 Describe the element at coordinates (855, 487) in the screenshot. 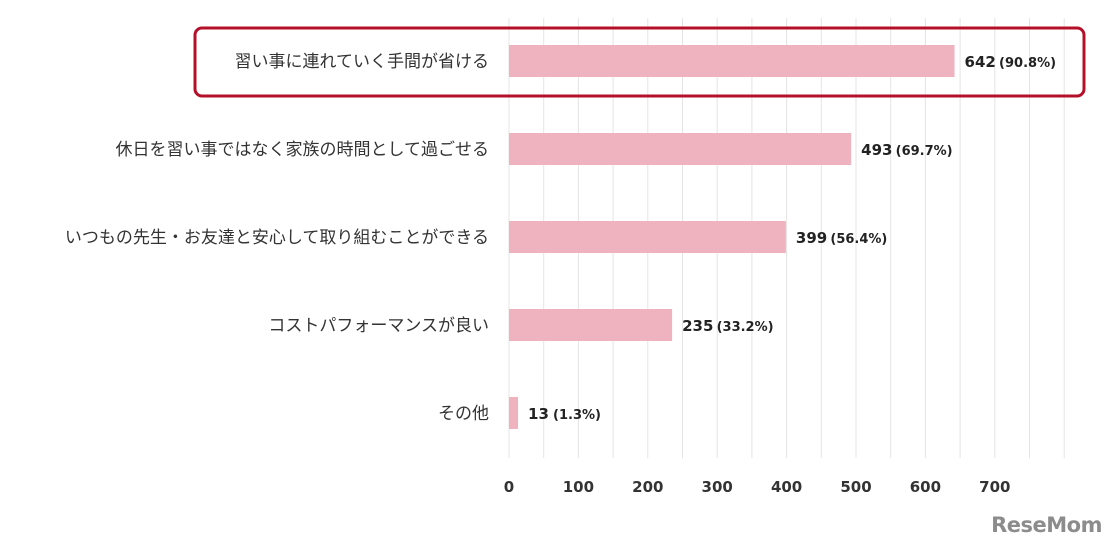

I see `x-tick-label: 500` at that location.